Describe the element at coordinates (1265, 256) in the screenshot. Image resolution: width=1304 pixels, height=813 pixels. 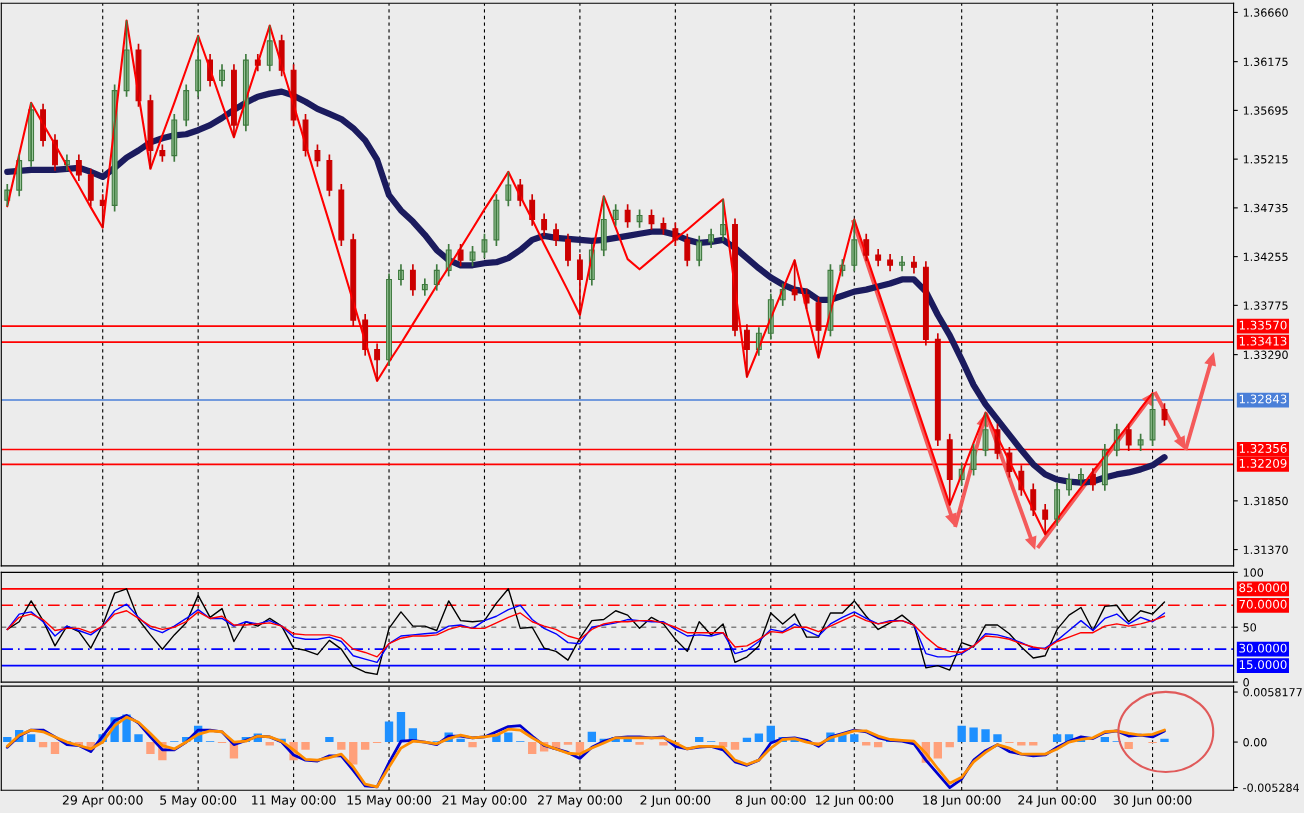
I see `y-tick-label: 1.34255` at that location.